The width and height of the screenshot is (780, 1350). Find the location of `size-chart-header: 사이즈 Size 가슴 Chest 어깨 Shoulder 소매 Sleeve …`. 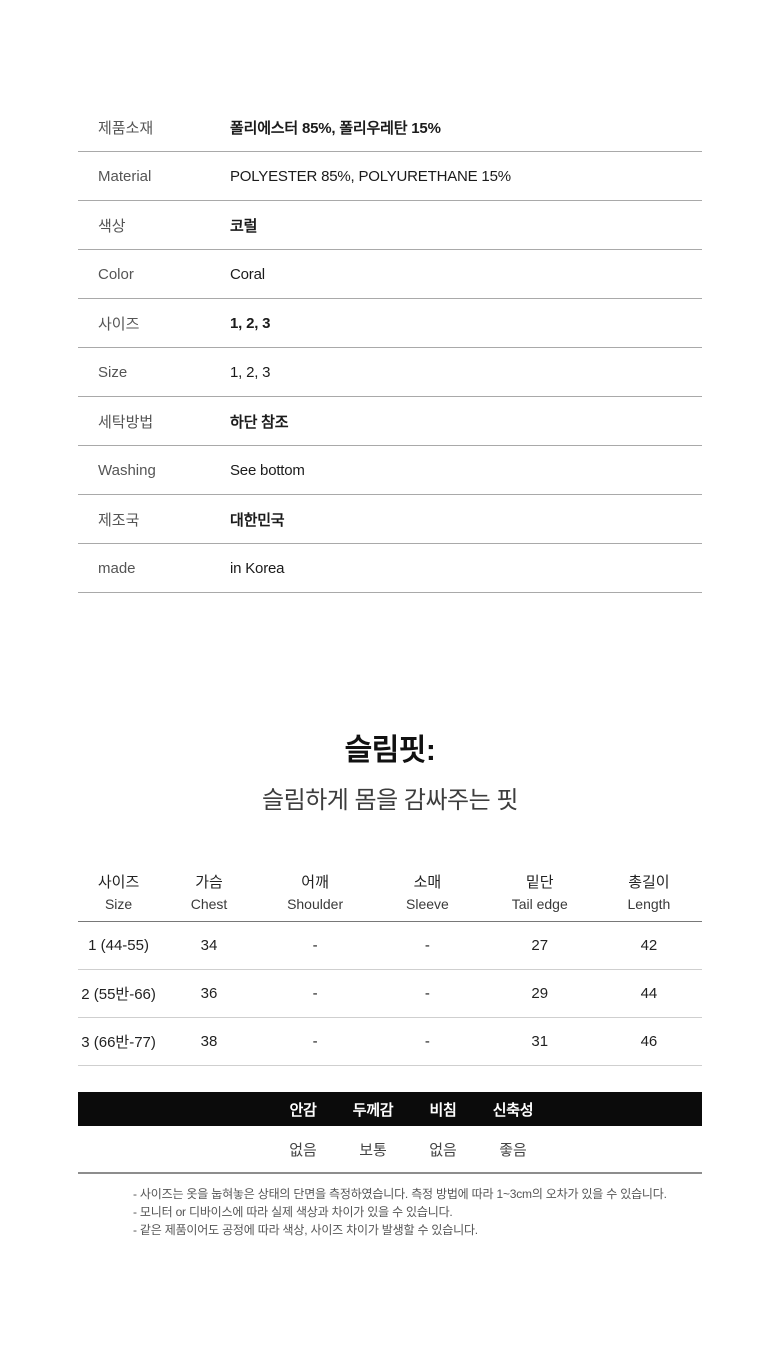

size-chart-header: 사이즈 Size 가슴 Chest 어깨 Shoulder 소매 Sleeve … is located at coordinates (390, 896).